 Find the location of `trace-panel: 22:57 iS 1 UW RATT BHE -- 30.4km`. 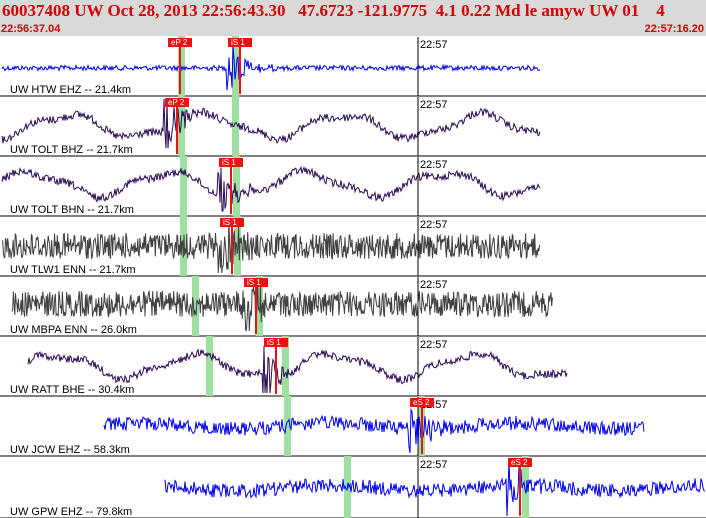

trace-panel: 22:57 iS 1 UW RATT BHE -- 30.4km is located at coordinates (353, 366).